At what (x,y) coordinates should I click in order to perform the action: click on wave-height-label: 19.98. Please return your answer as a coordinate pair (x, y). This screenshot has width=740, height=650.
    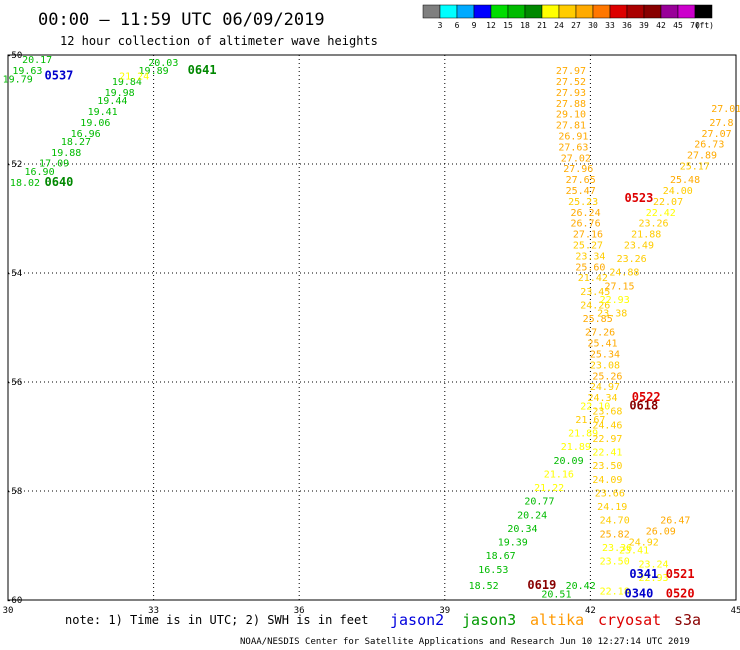
    Looking at the image, I should click on (120, 93).